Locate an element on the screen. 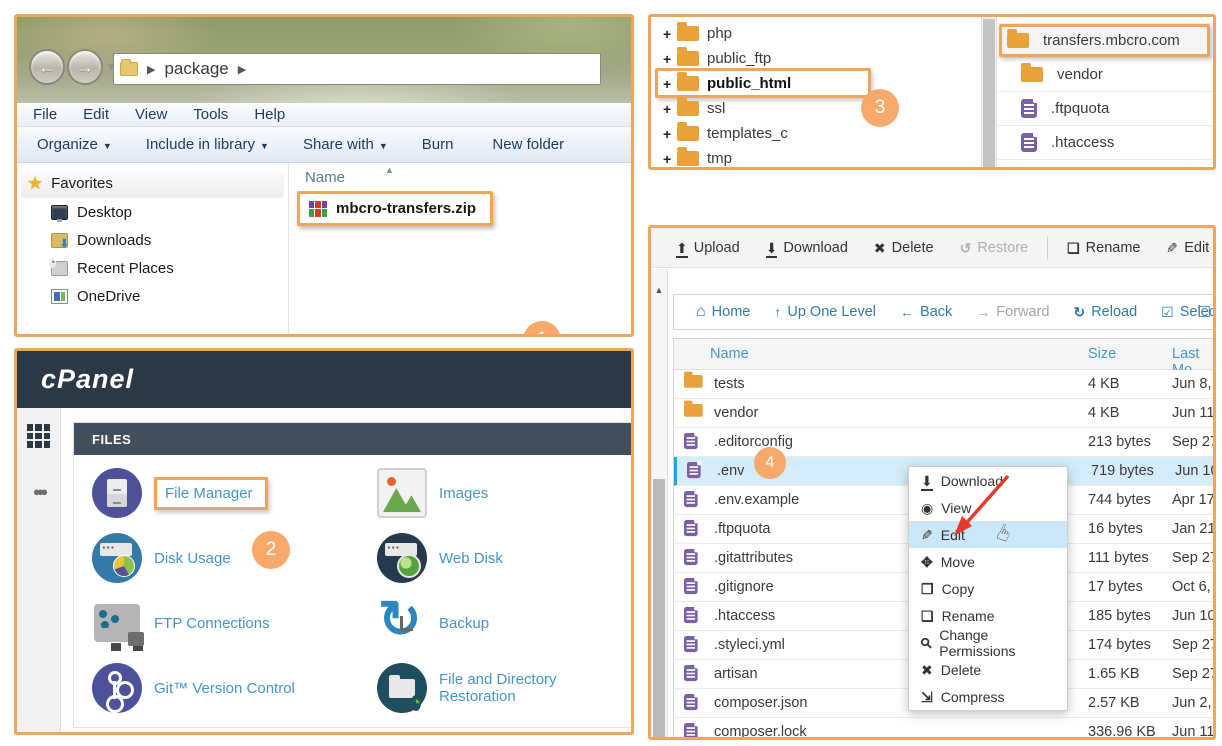 This screenshot has height=746, width=1222. context-menu-item: Edit is located at coordinates (988, 534).